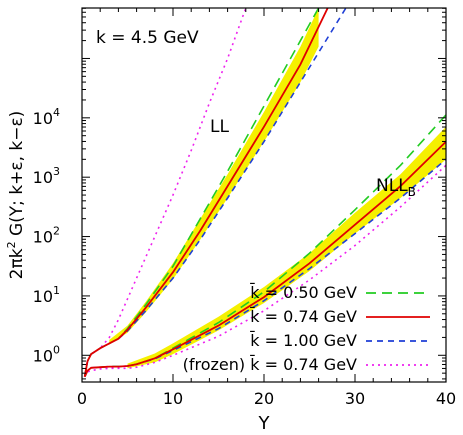 This screenshot has width=463, height=435. What do you see at coordinates (46, 117) in the screenshot?
I see `y-tick-label: 10⁴` at bounding box center [46, 117].